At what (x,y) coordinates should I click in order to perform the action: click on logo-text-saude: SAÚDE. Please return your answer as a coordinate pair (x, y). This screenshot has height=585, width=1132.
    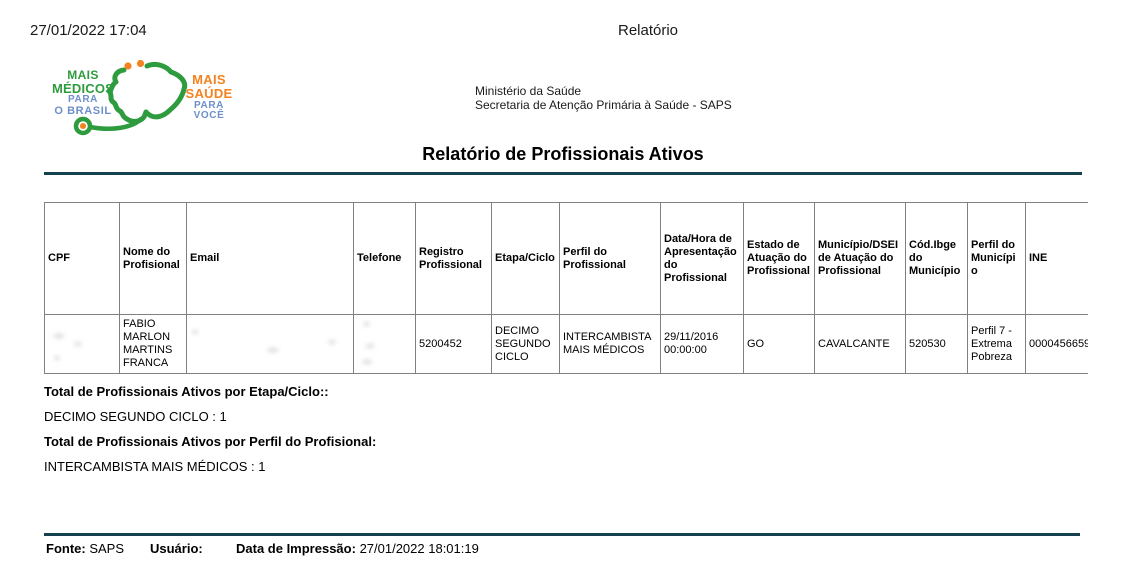
    Looking at the image, I should click on (209, 93).